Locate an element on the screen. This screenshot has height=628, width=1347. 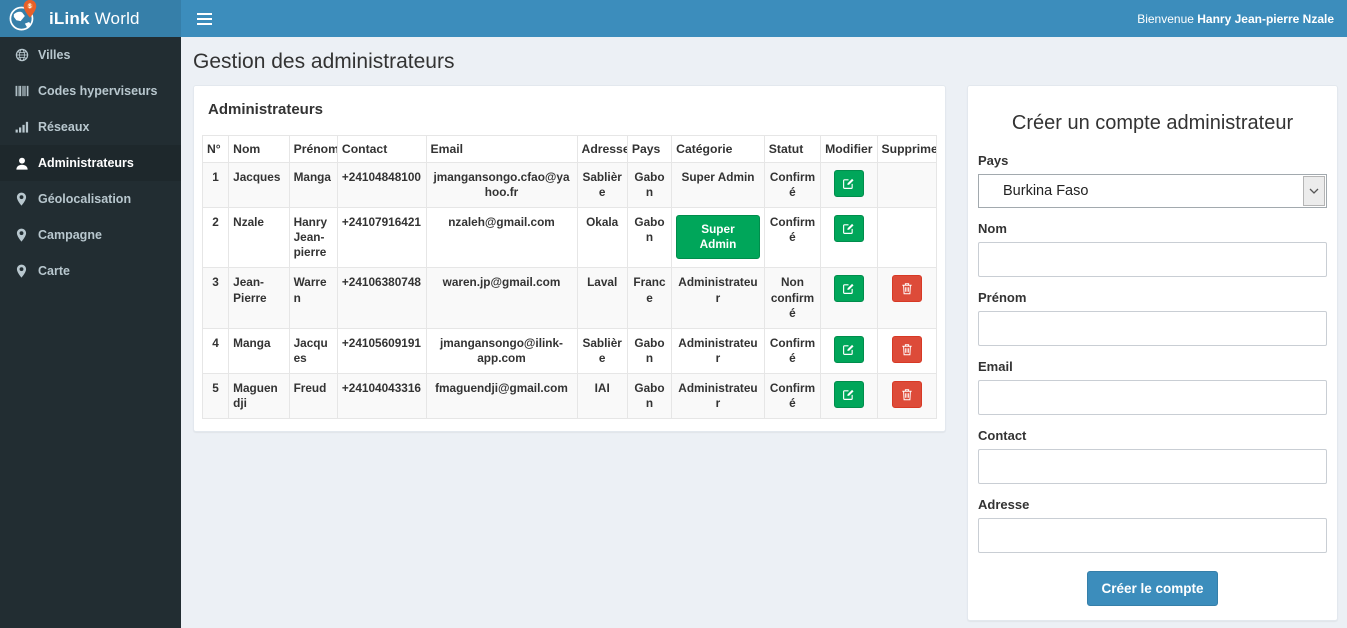
sidebar-item-label: Administrateurs is located at coordinates (86, 163).